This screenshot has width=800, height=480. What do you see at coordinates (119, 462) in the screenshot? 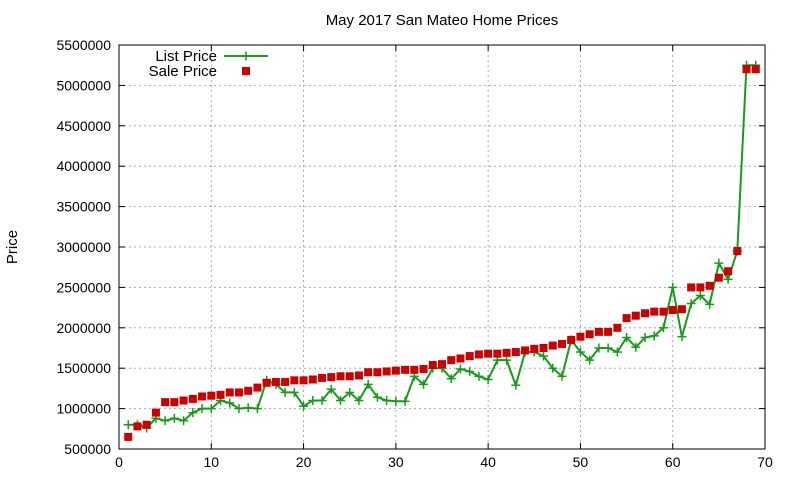
I see `x-tick-label: 0` at bounding box center [119, 462].